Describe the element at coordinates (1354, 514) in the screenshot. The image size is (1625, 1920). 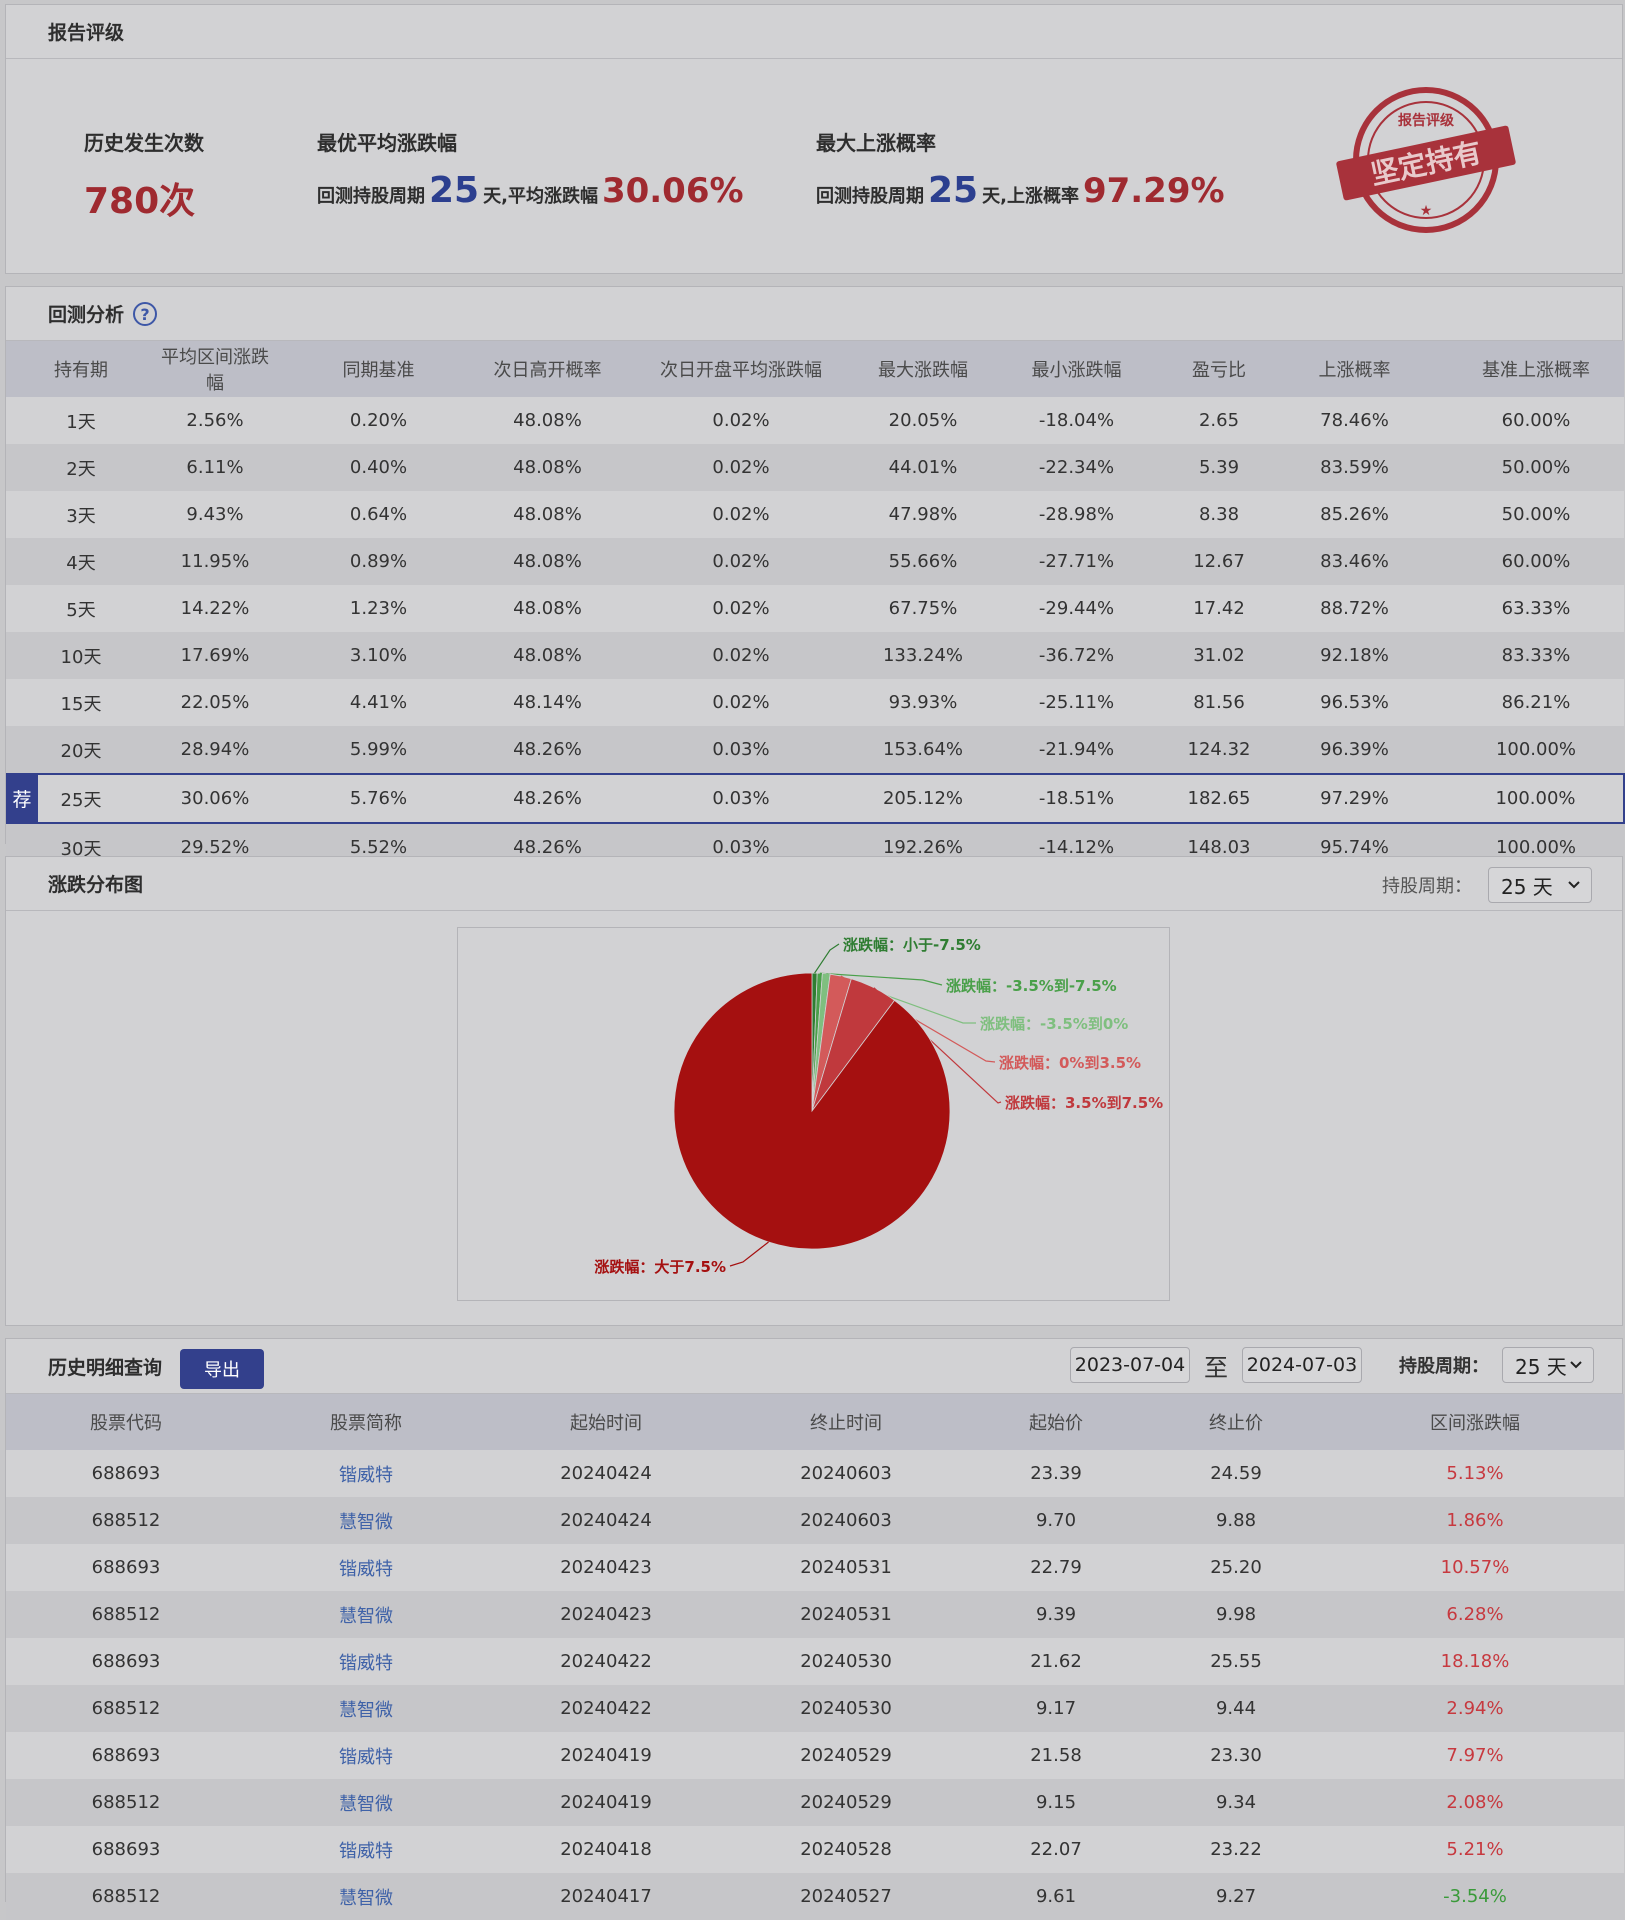
I see `backtest-cell: 85.26%` at that location.